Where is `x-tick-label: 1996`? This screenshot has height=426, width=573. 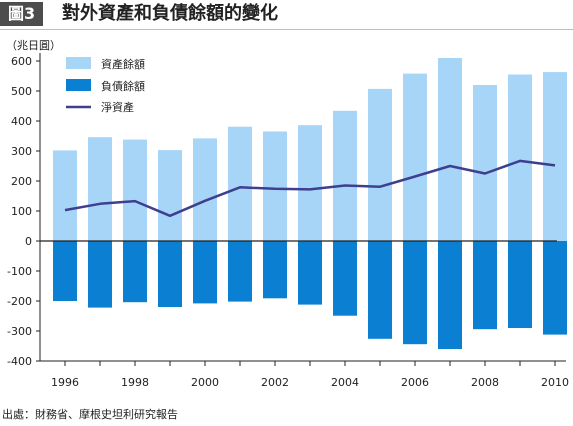
x-tick-label: 1996 is located at coordinates (65, 382).